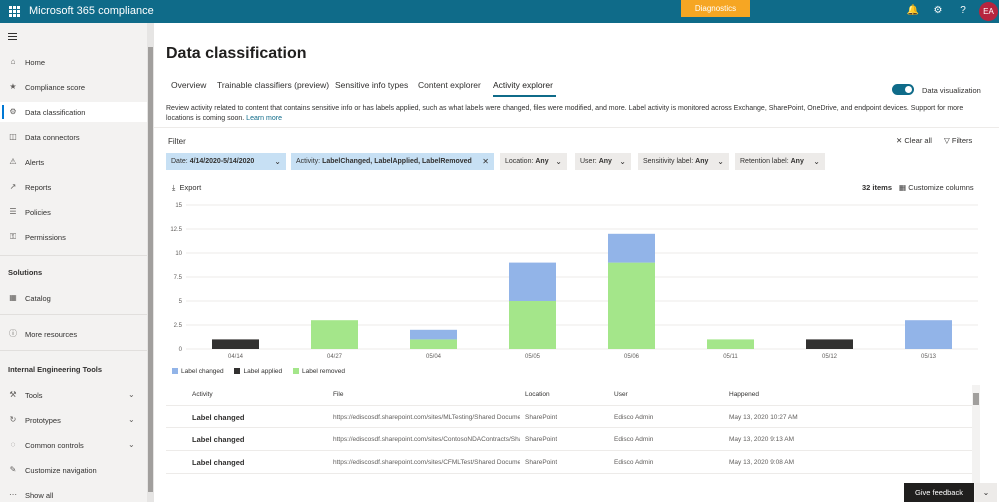 This screenshot has width=999, height=502. I want to click on column-header-file: File, so click(338, 394).